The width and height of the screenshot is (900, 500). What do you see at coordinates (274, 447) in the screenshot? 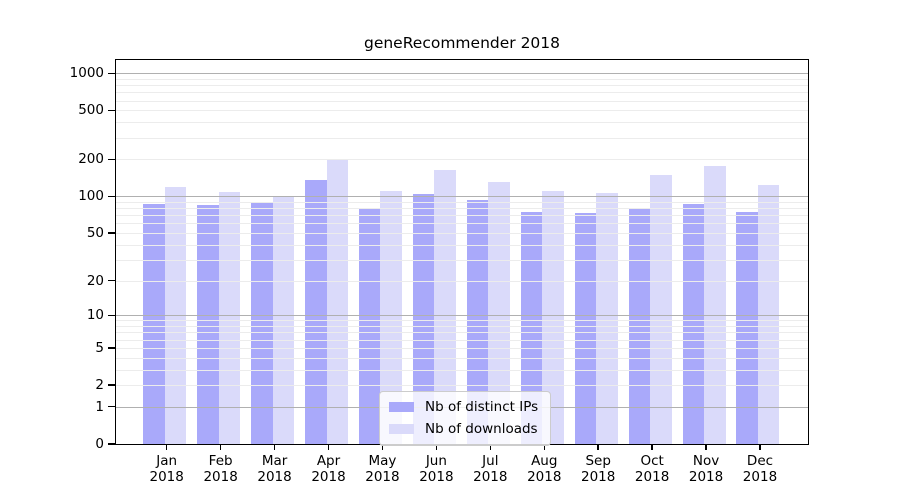
I see `x-tickmark-mar` at bounding box center [274, 447].